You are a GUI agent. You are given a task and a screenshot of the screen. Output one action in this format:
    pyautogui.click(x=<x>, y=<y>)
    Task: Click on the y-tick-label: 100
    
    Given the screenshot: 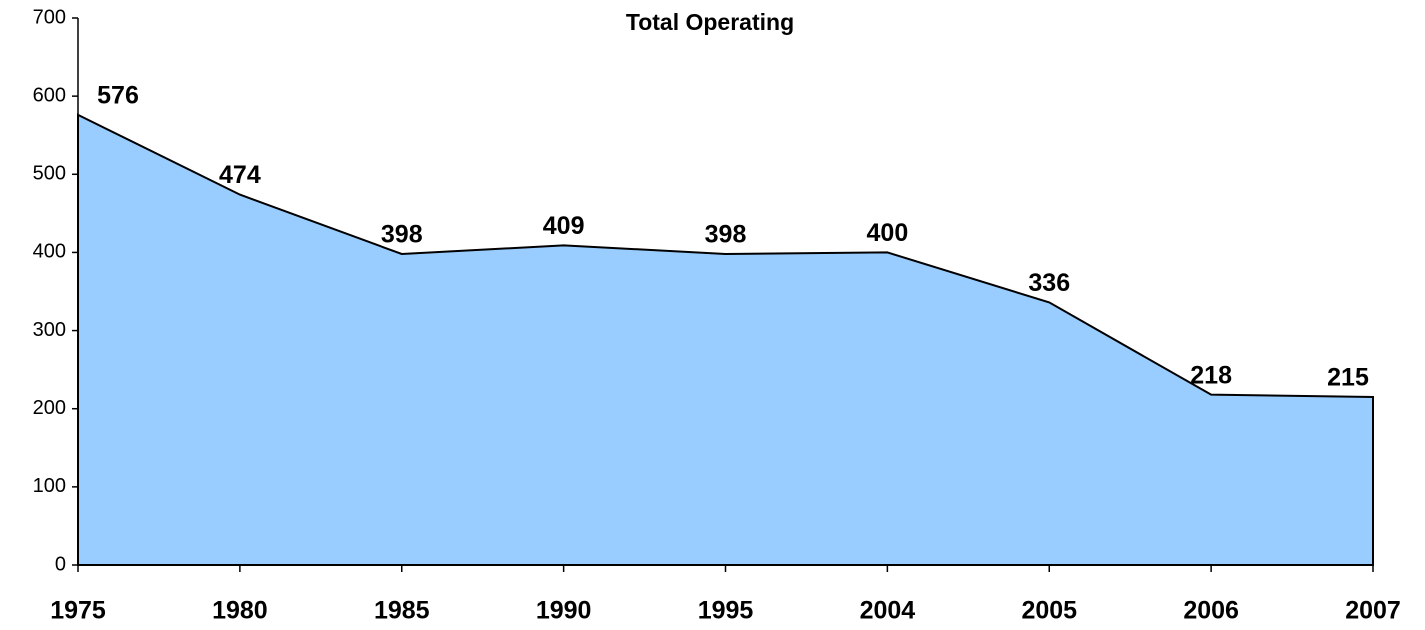 What is the action you would take?
    pyautogui.click(x=49, y=486)
    